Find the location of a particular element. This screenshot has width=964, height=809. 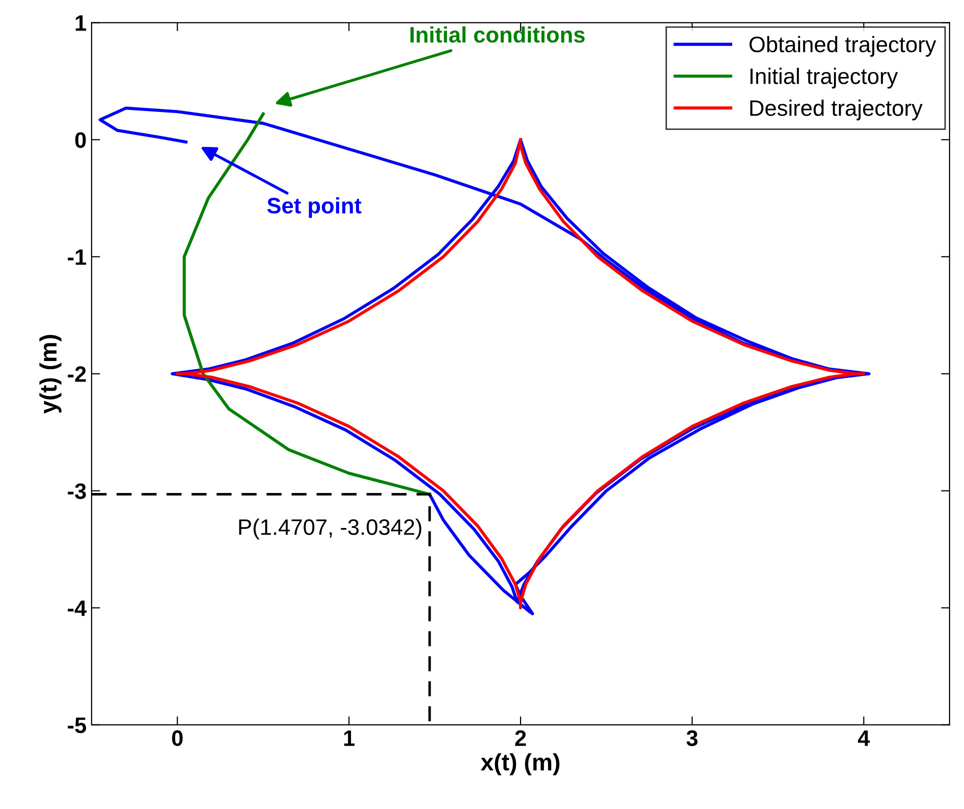

x-tick-label: 1 is located at coordinates (349, 738).